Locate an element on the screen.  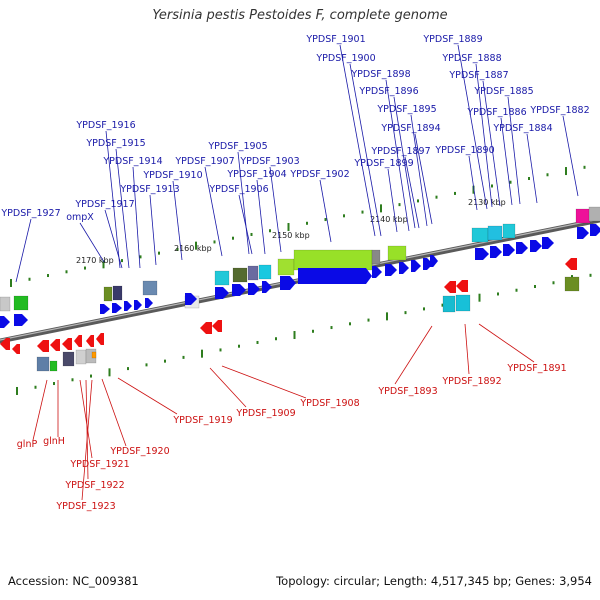
reverse-gene-label: YPDSF_1923 is located at coordinates (85, 506).